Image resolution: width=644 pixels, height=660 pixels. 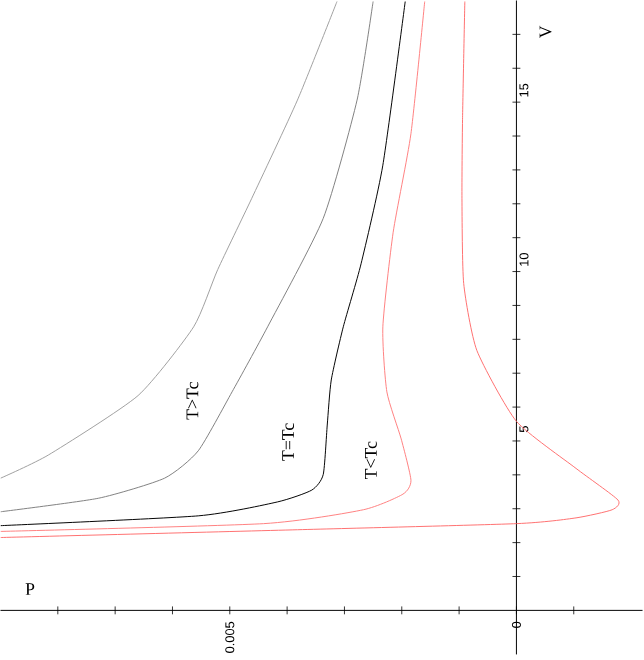 What do you see at coordinates (546, 32) in the screenshot?
I see `y-axis-title: V` at bounding box center [546, 32].